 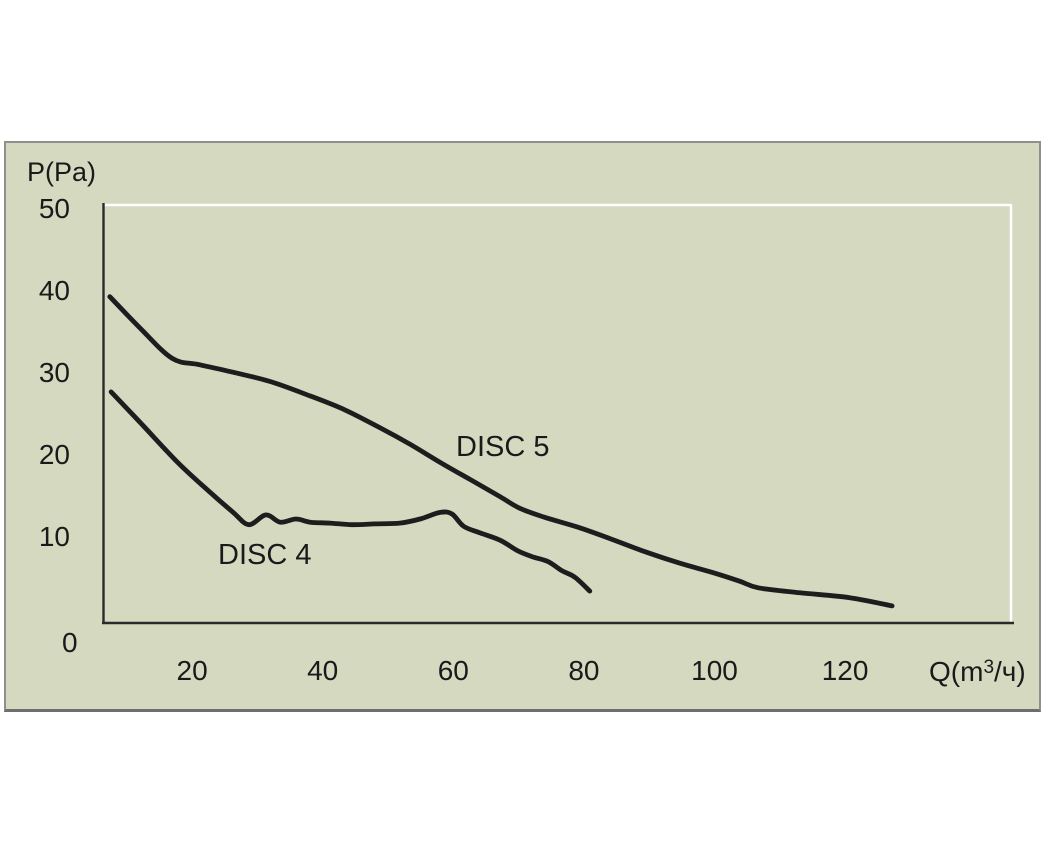 I want to click on curve-disc4, so click(x=350, y=491).